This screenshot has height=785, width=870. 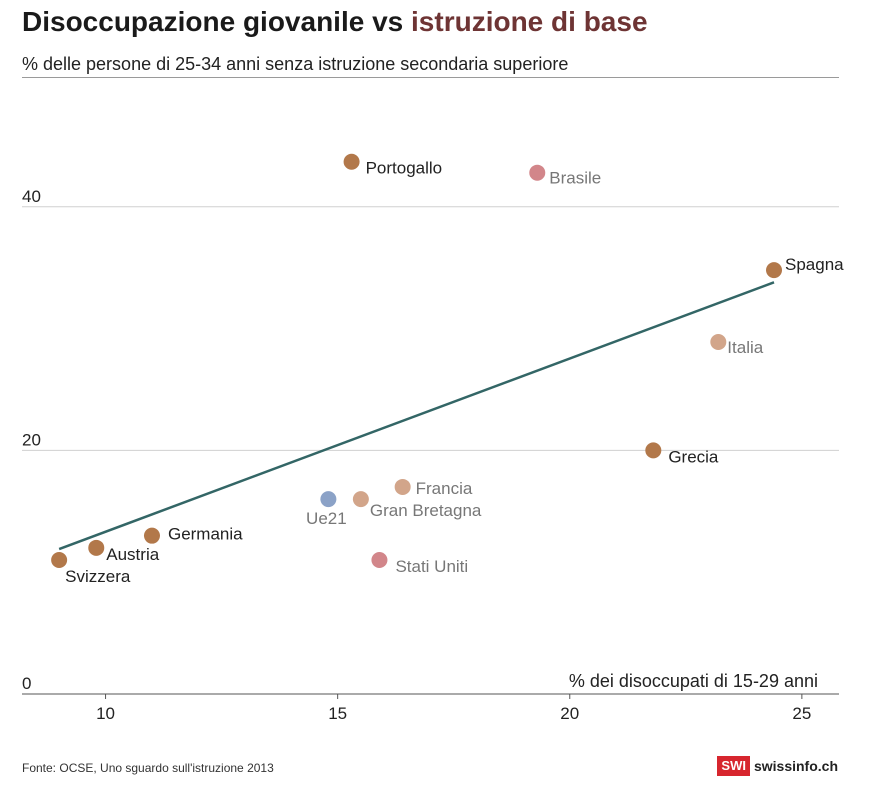 What do you see at coordinates (351, 161) in the screenshot?
I see `point-portogallo` at bounding box center [351, 161].